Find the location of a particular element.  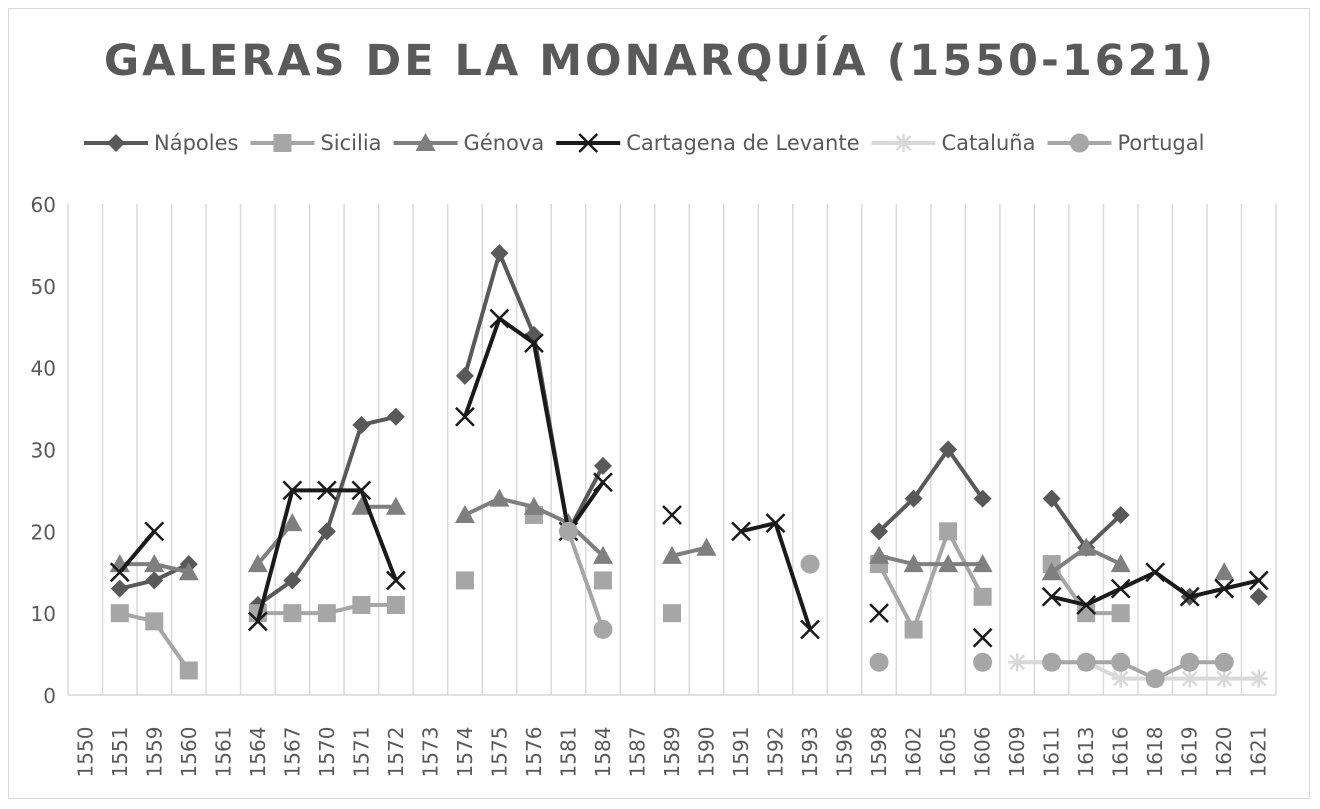

x-tick-label: 1575 is located at coordinates (499, 752).